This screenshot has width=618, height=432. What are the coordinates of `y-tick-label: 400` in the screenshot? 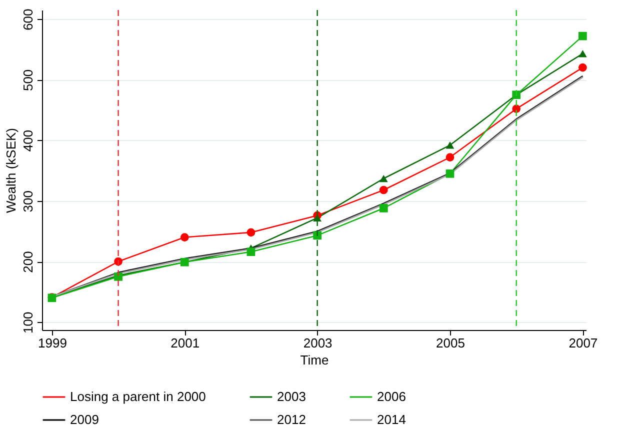 It's located at (28, 141).